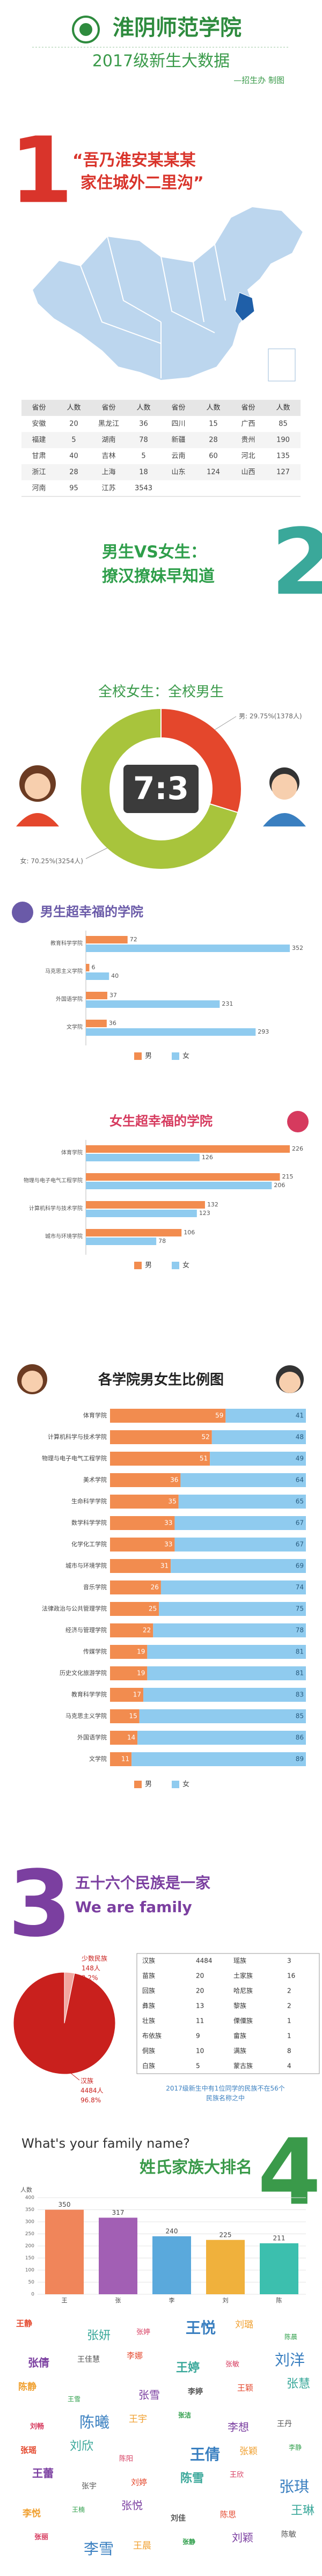  Describe the element at coordinates (279, 2238) in the screenshot. I see `value-label: 211` at that location.